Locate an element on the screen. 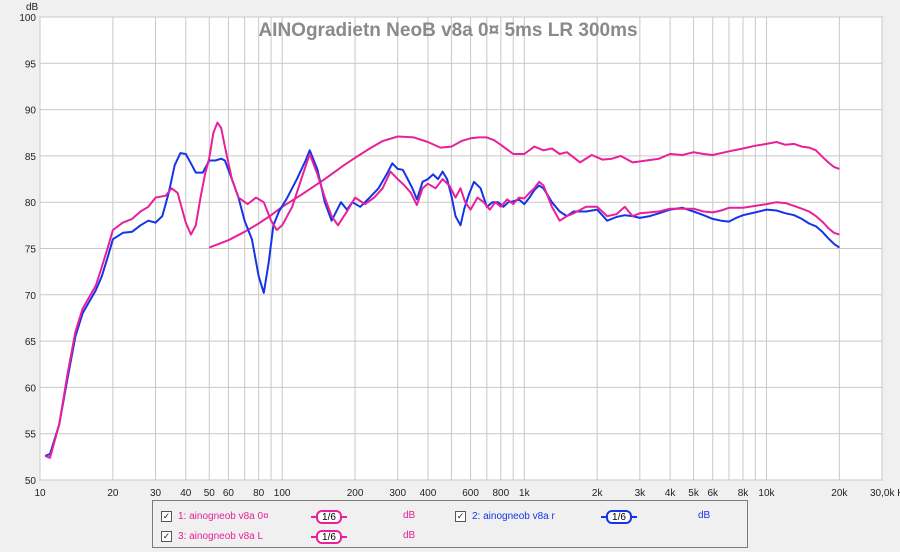 The height and width of the screenshot is (552, 900). x-tick-label: 20 is located at coordinates (113, 493).